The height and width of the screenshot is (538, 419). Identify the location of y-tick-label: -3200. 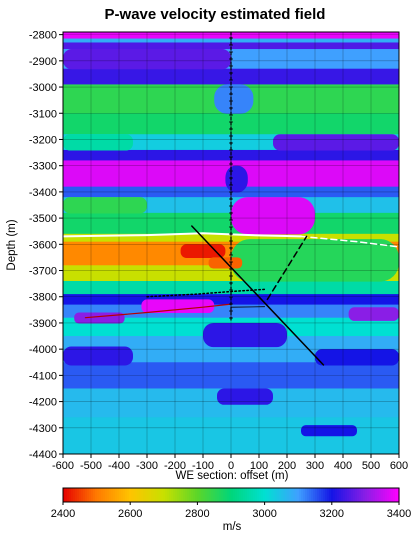
(43, 140).